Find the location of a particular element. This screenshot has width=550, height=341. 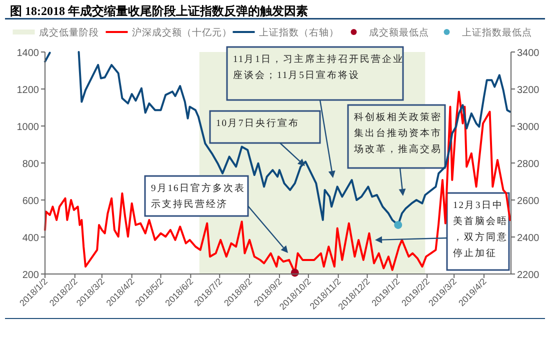

y2-tick-label: 2200 is located at coordinates (528, 275).